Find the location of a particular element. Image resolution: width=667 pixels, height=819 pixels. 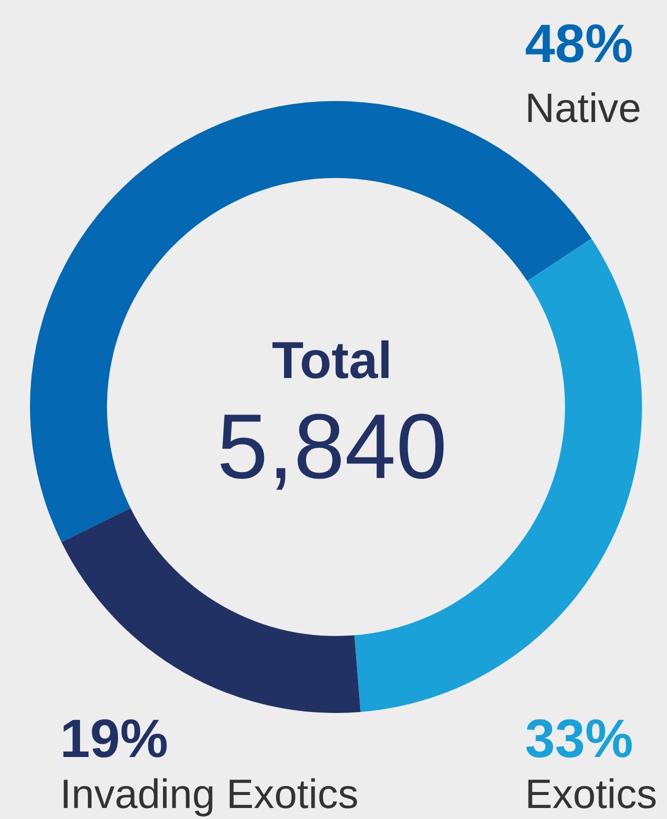

slice-label: Invading Exotics is located at coordinates (209, 794).